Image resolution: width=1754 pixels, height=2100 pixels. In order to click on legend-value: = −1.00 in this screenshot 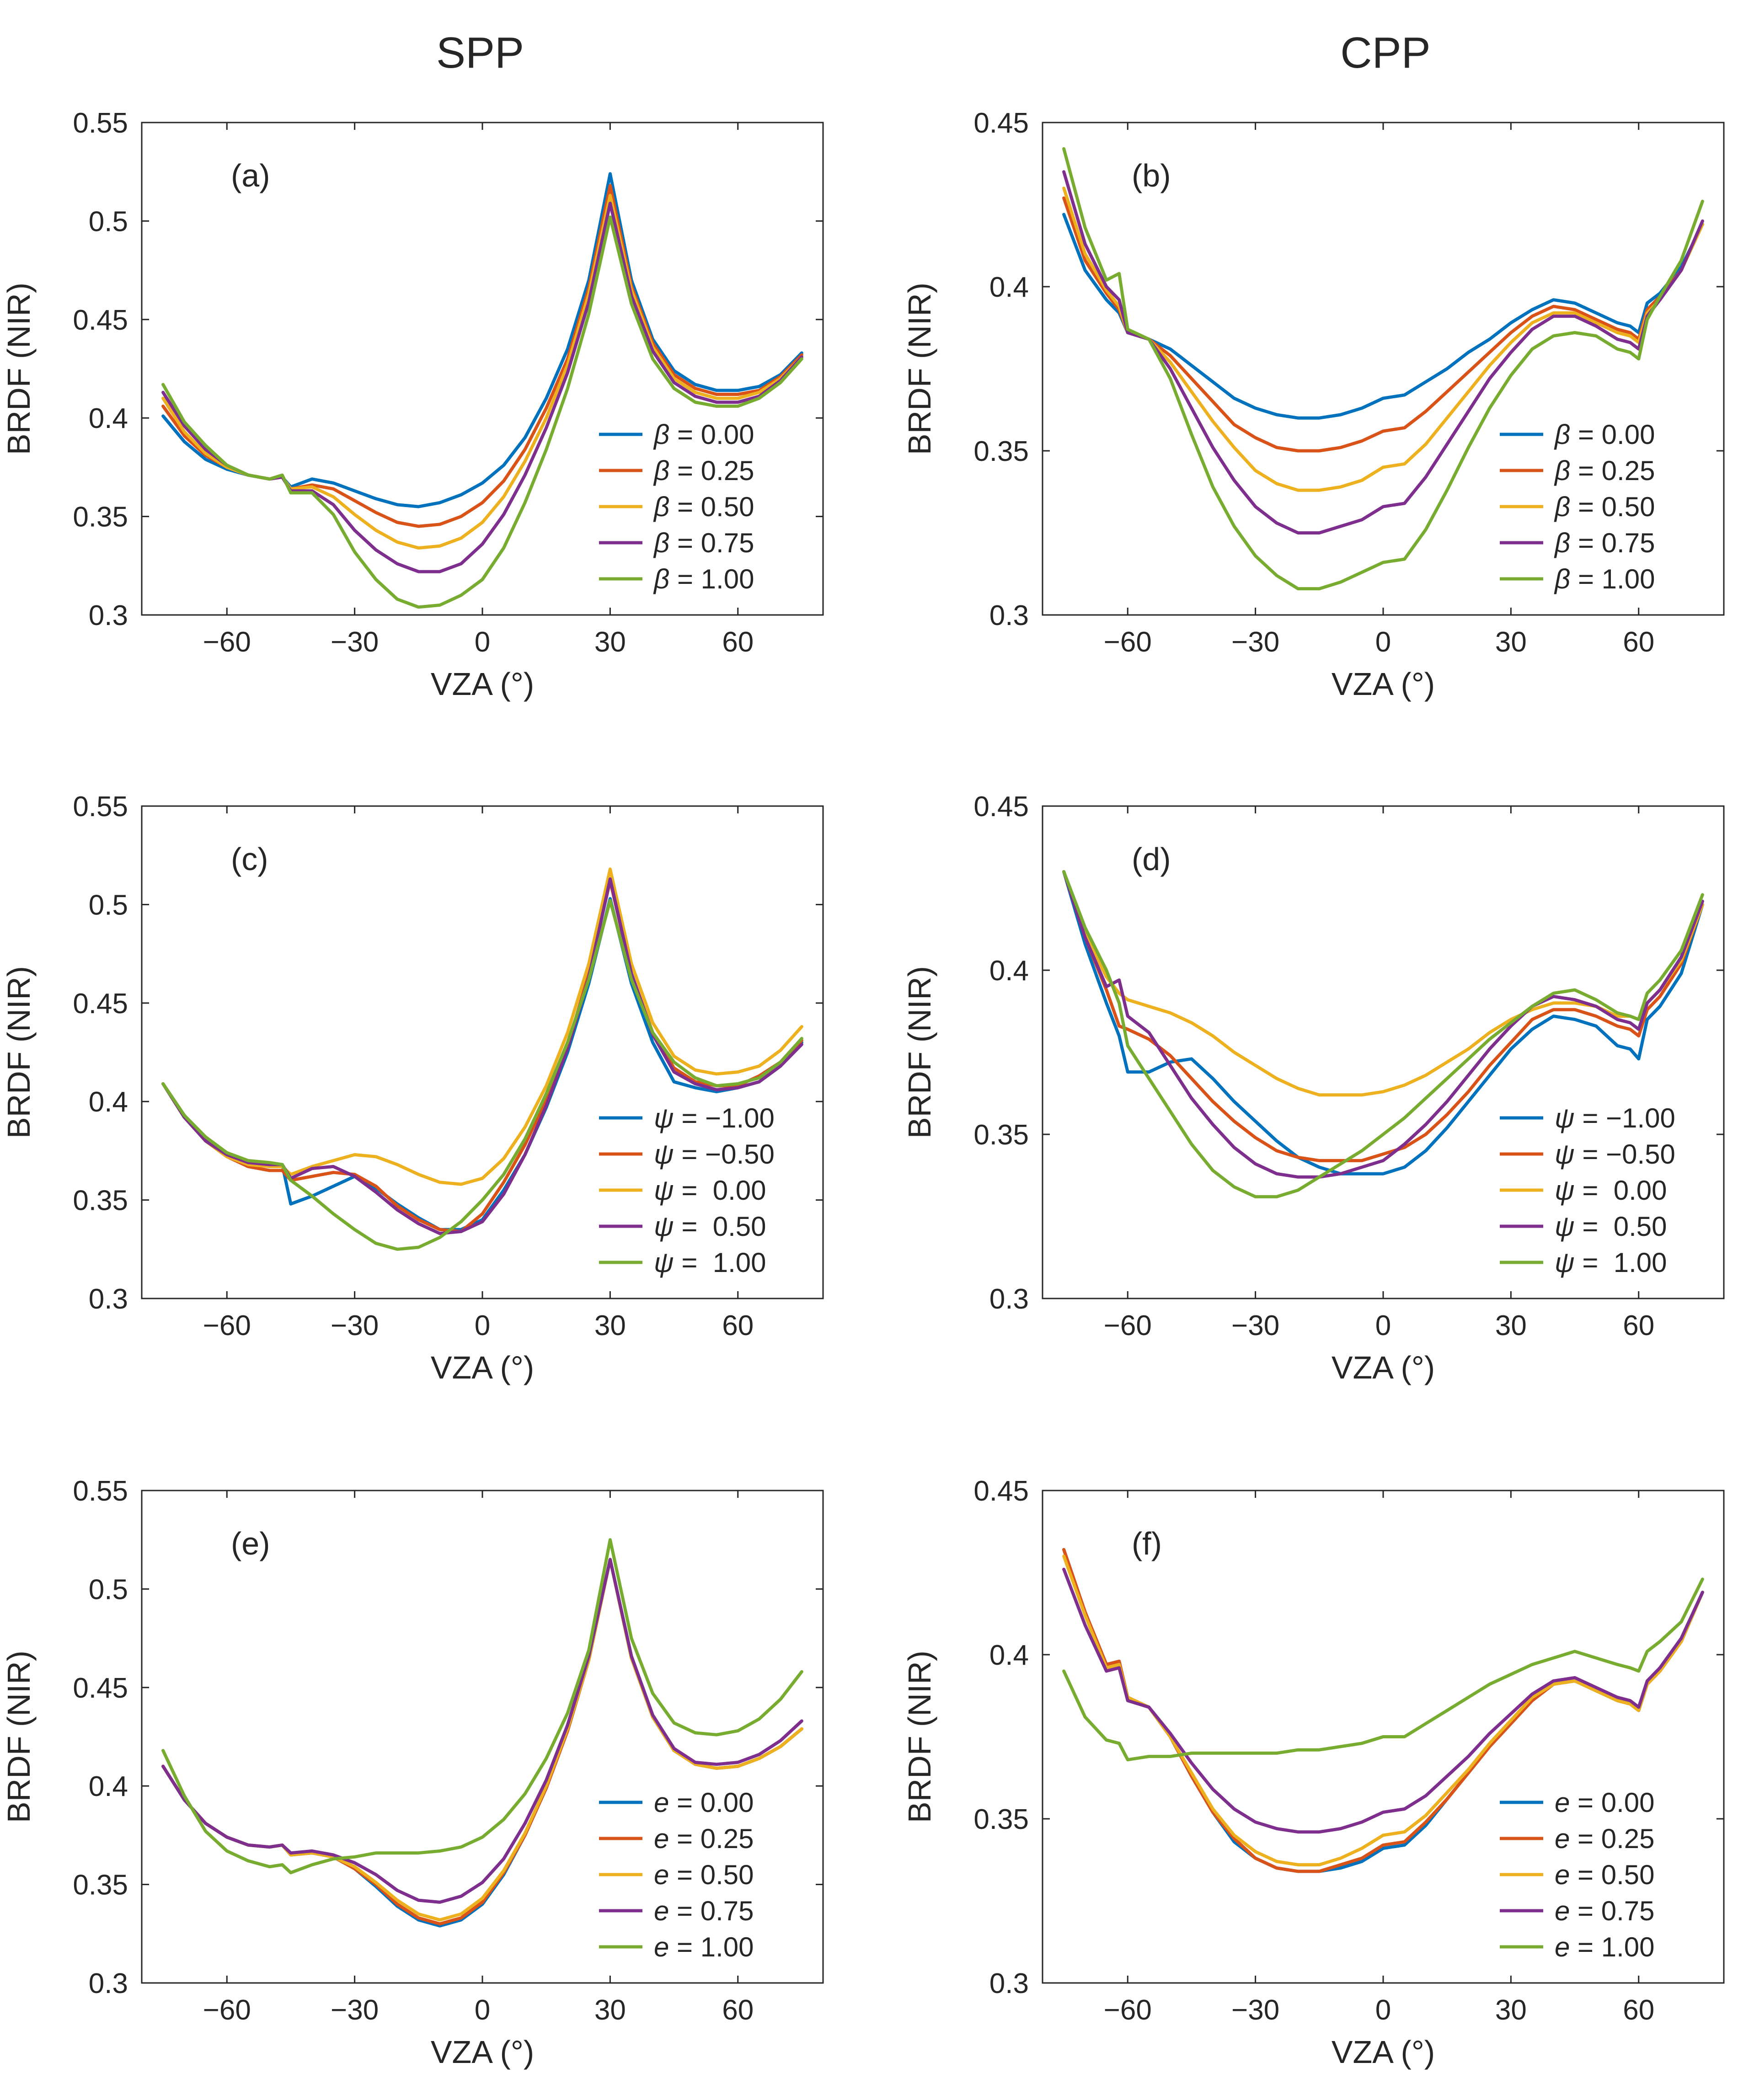, I will do `click(1625, 1118)`.